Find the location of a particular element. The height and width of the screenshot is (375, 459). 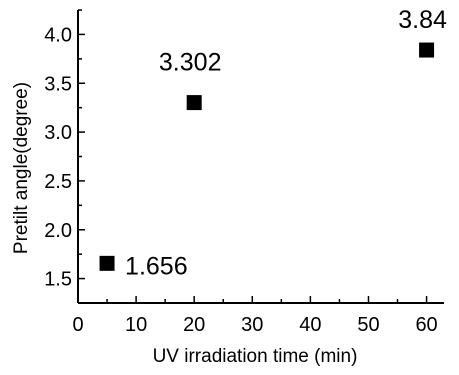

x-ticks: 0 10 20 30 40 50 60 is located at coordinates (255, 316).